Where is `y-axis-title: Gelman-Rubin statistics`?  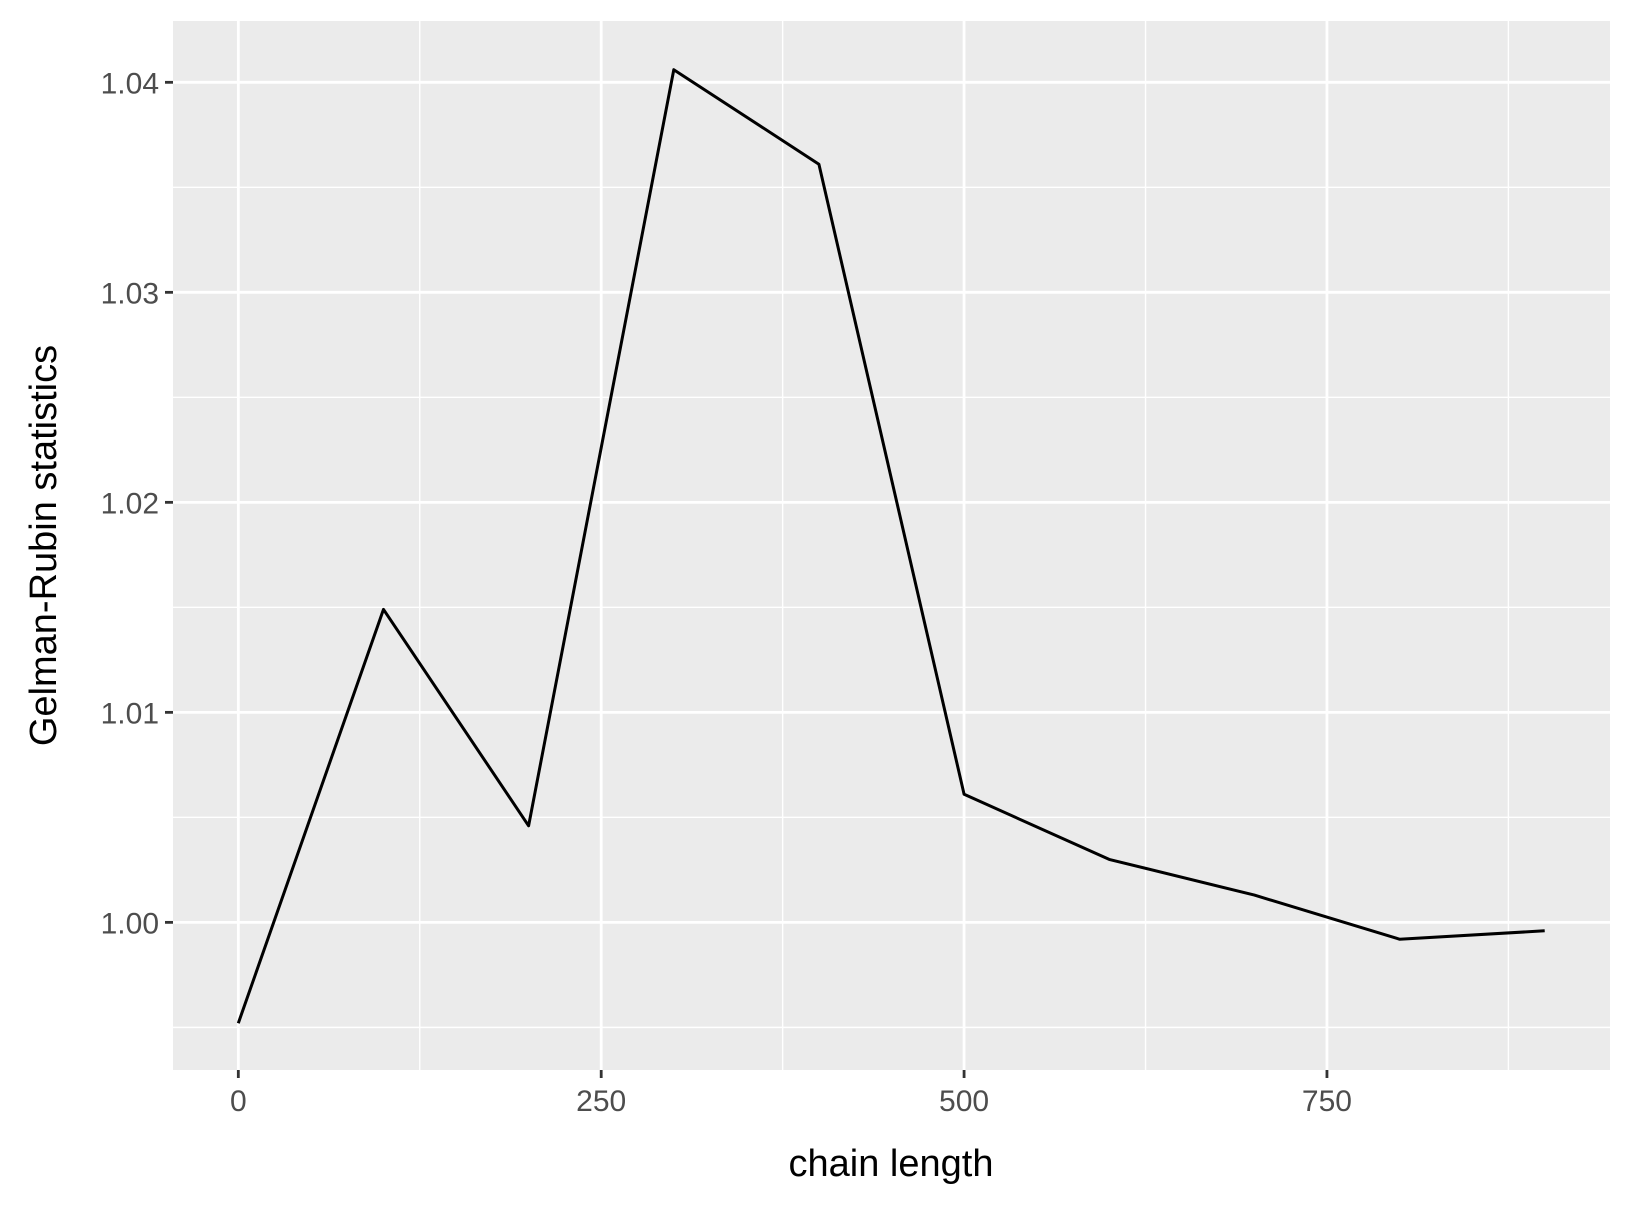
y-axis-title: Gelman-Rubin statistics is located at coordinates (44, 545).